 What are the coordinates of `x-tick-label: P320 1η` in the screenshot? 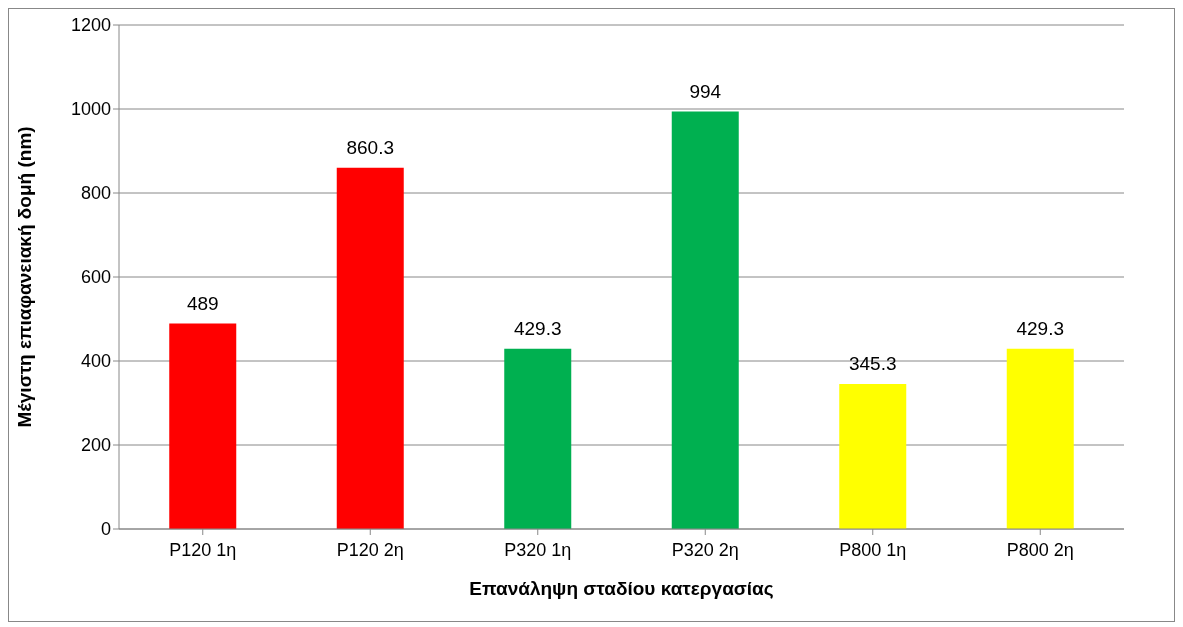 It's located at (538, 549).